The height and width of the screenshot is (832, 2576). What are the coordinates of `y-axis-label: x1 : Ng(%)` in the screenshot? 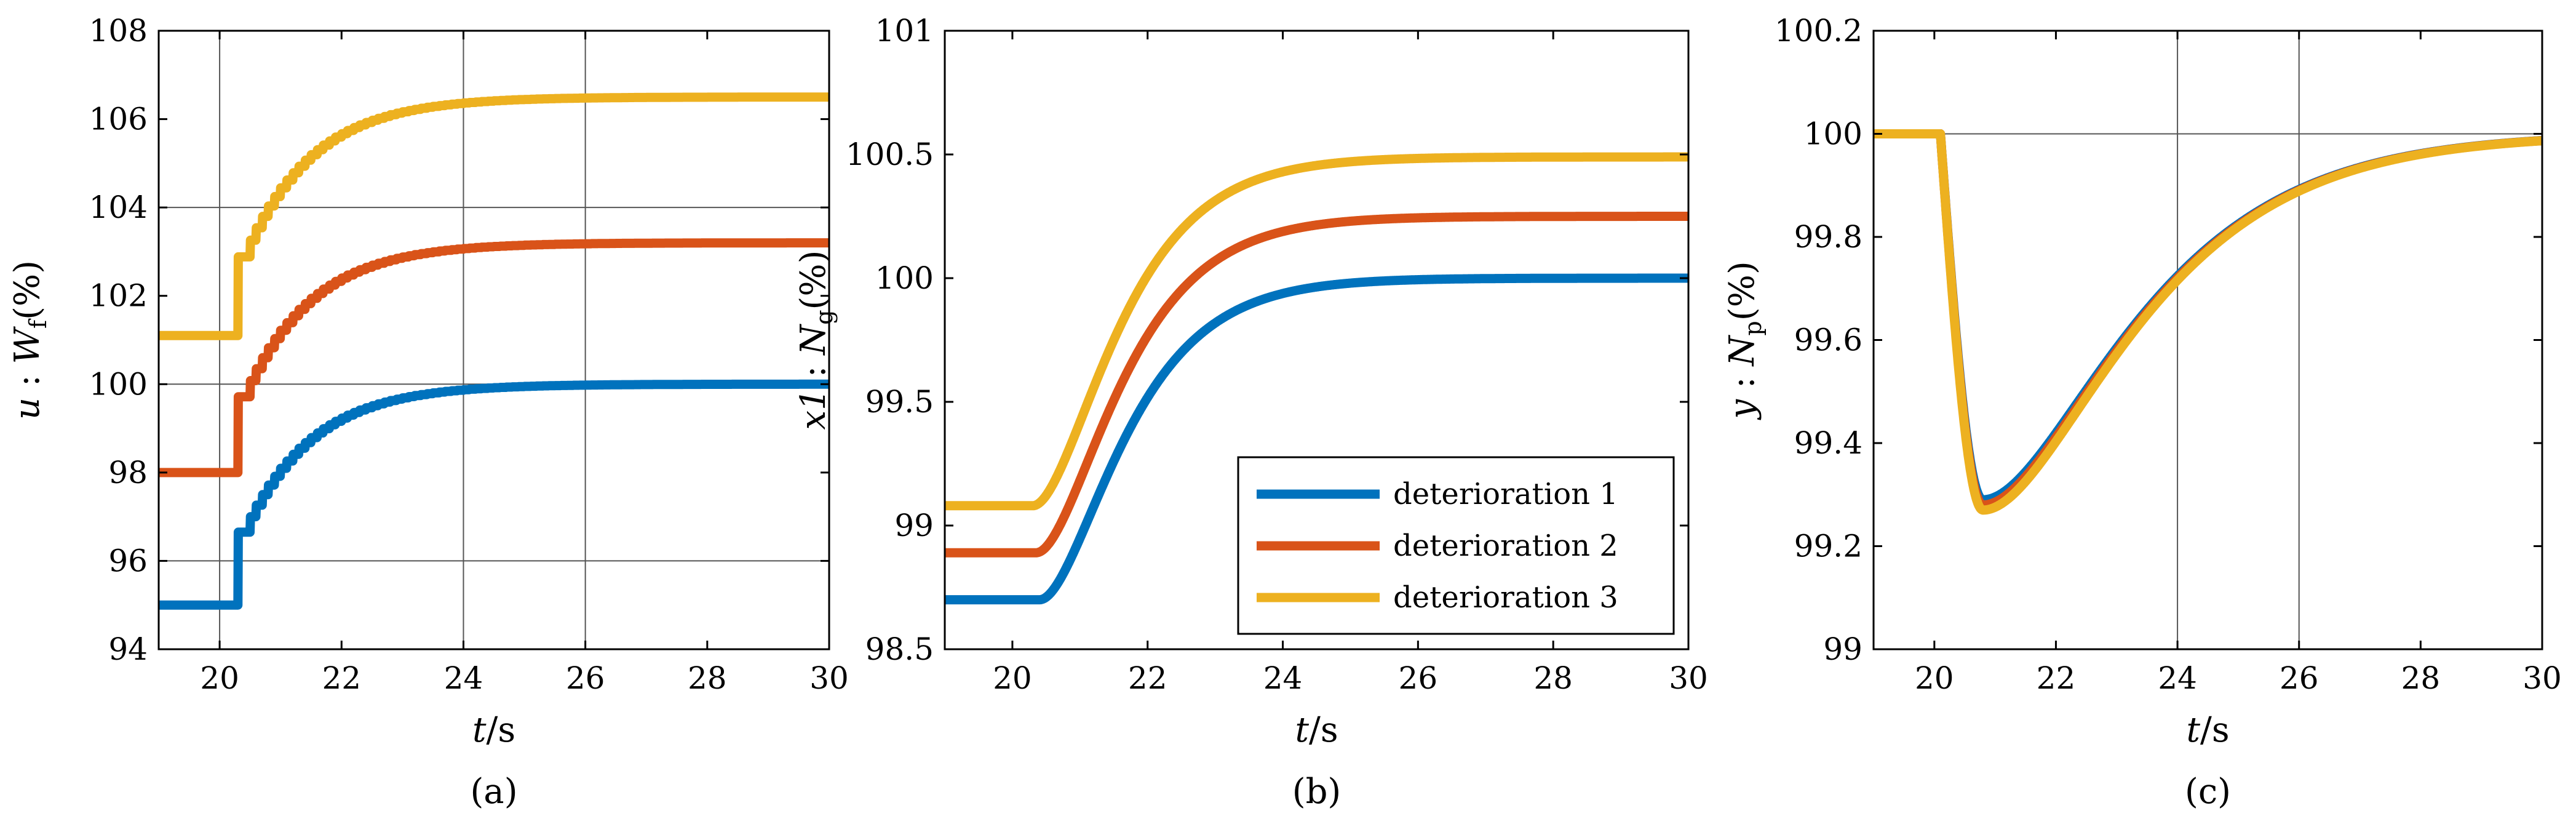 It's located at (815, 340).